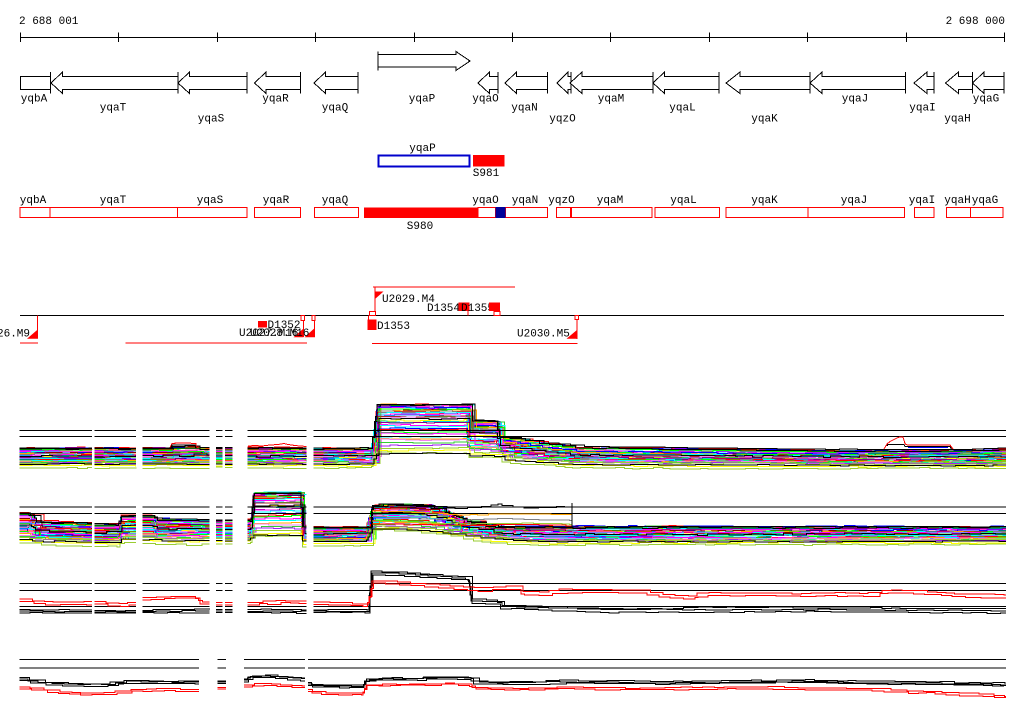 This screenshot has height=719, width=1024. Describe the element at coordinates (543, 335) in the screenshot. I see `svg-text: U2030.M5` at that location.